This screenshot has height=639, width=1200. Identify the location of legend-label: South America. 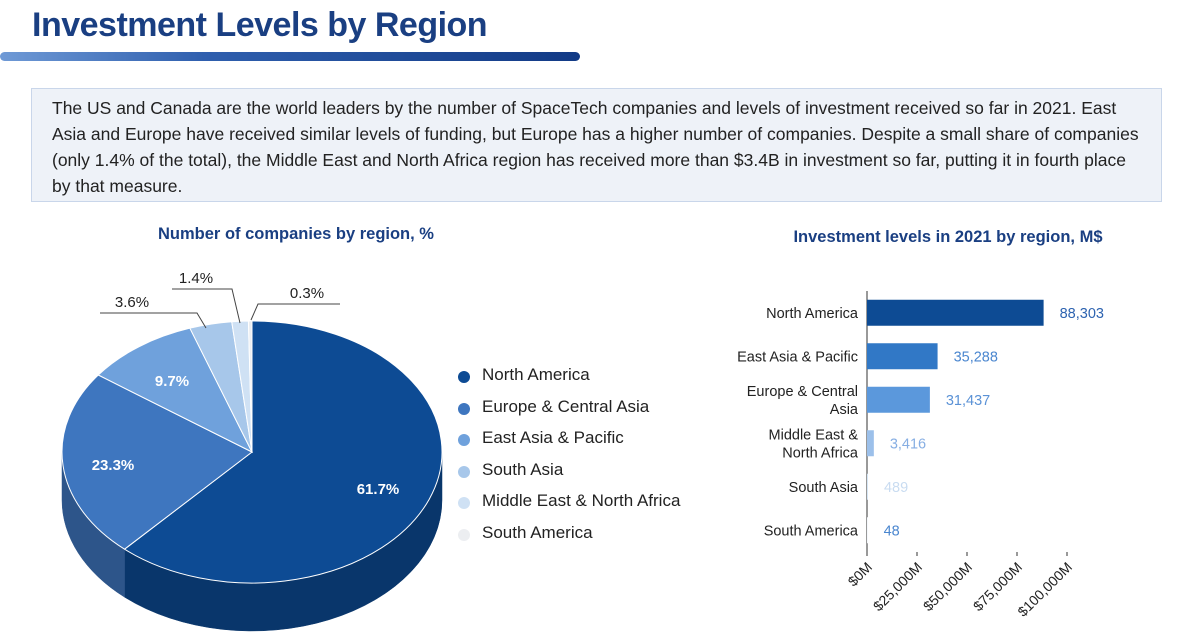
(537, 532).